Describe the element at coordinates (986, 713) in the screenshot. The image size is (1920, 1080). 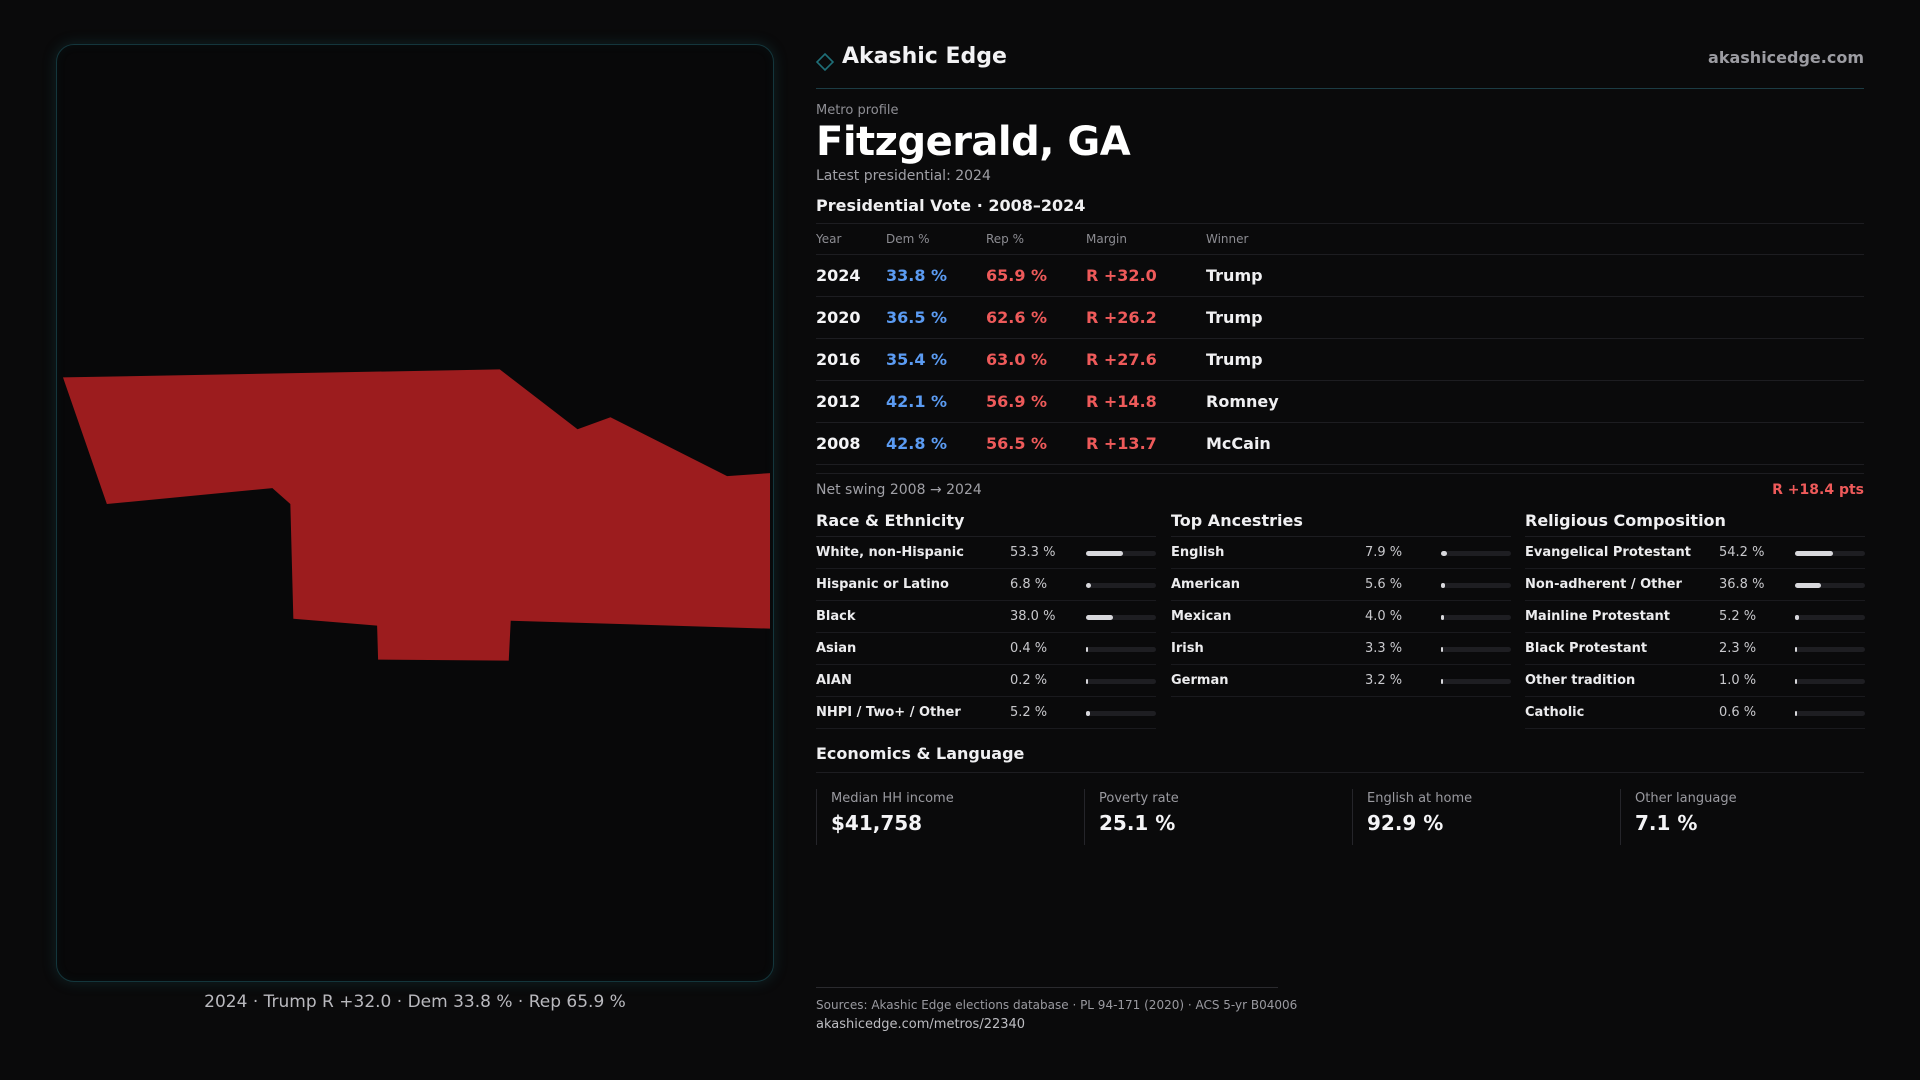
I see `list-item: NHPI / Two+ / Other 5.2 %` at that location.